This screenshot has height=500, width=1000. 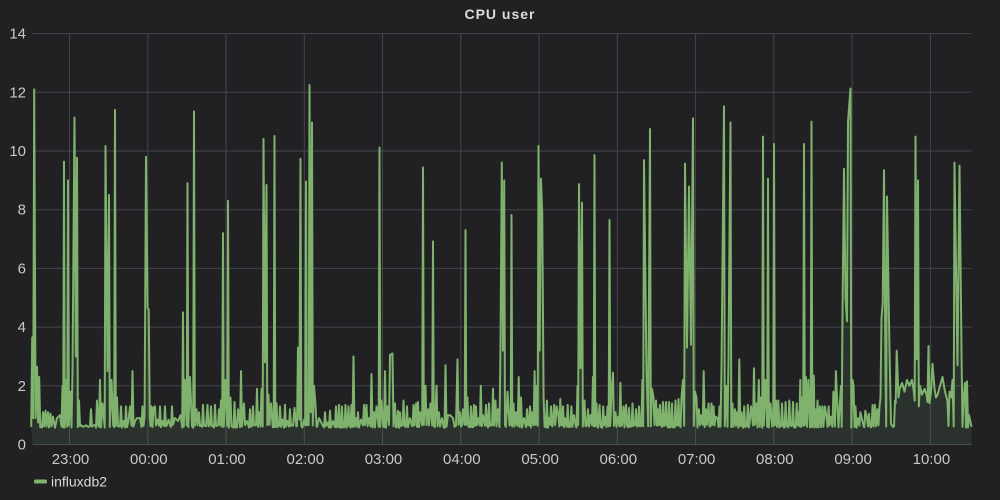 What do you see at coordinates (71, 459) in the screenshot?
I see `svg-text: 23:00` at bounding box center [71, 459].